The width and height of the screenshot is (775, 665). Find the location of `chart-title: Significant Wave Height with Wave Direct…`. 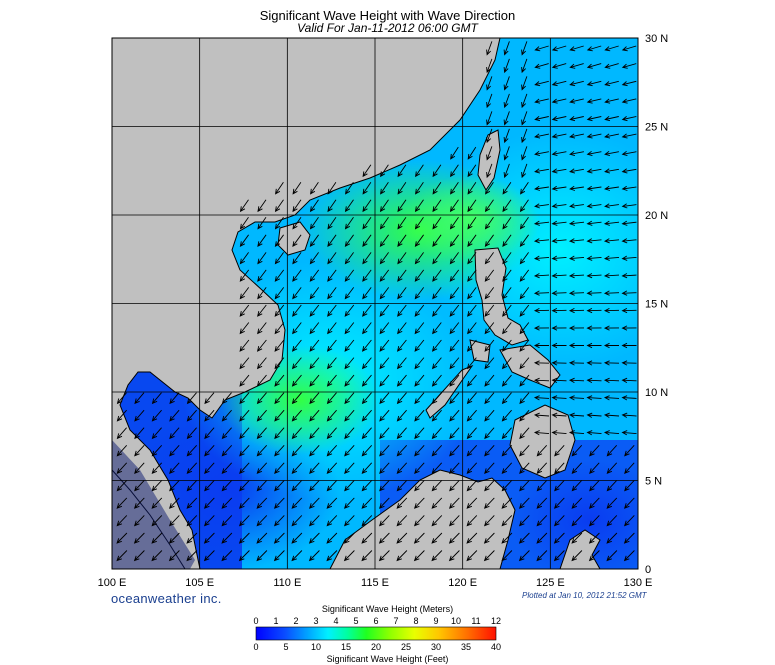

chart-title: Significant Wave Height with Wave Direct… is located at coordinates (387, 15).